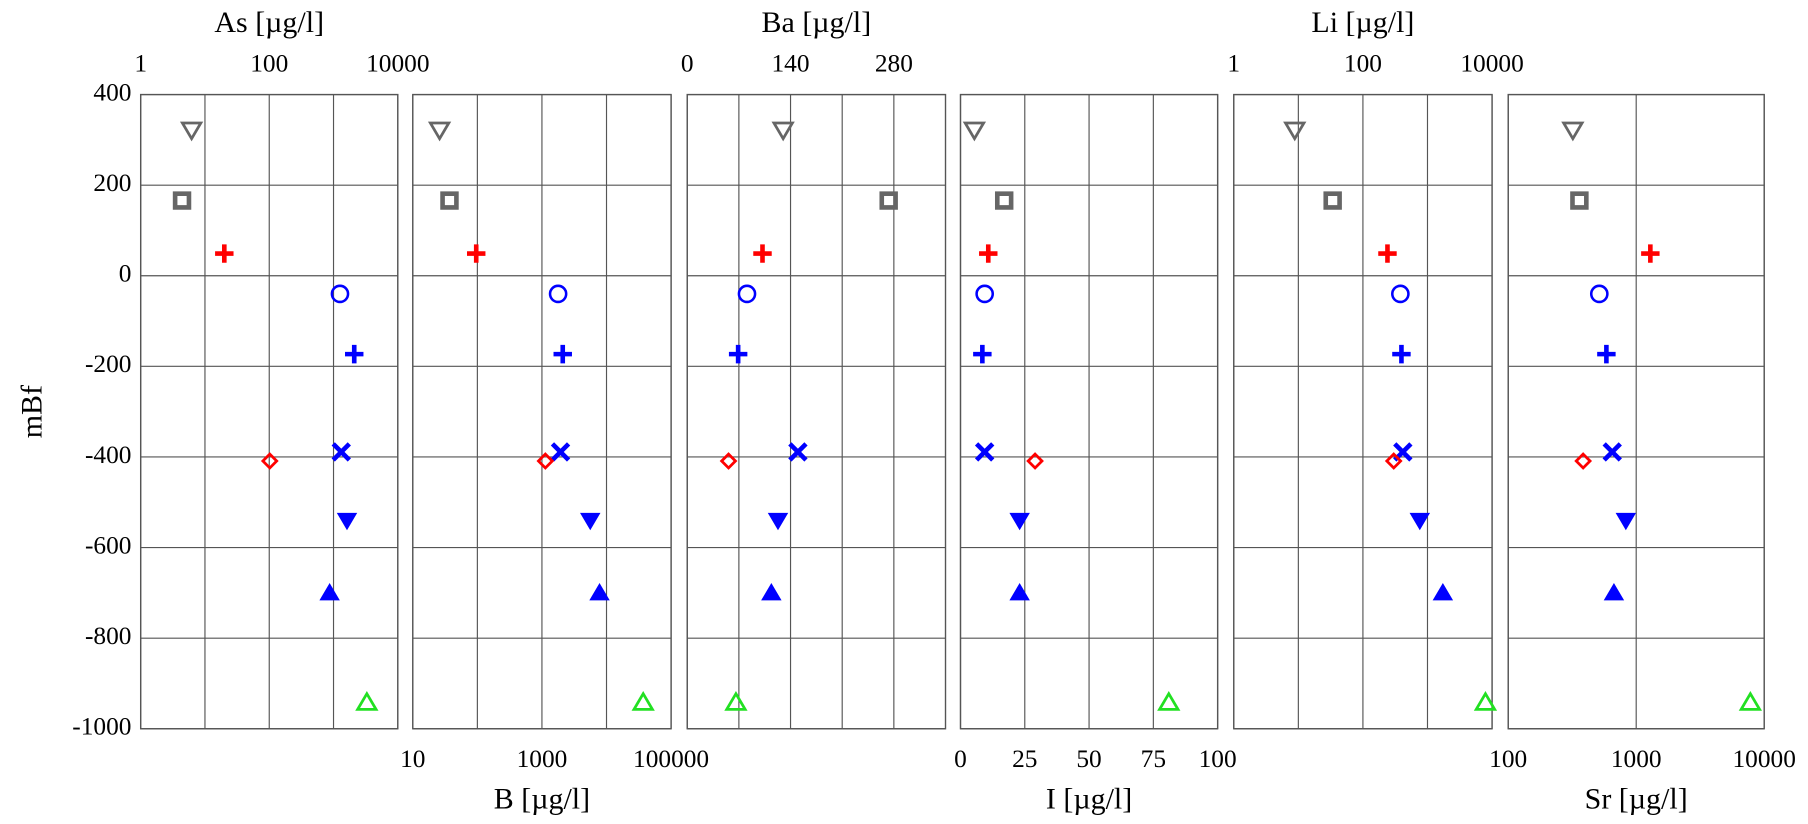 This screenshot has width=1808, height=824. What do you see at coordinates (108, 364) in the screenshot?
I see `y-tick-label: -200` at bounding box center [108, 364].